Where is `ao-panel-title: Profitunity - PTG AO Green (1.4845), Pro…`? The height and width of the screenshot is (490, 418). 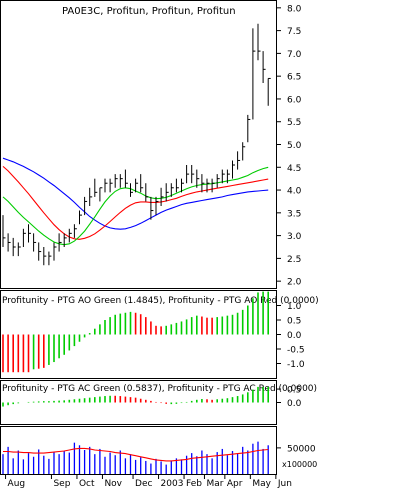 ao-panel-title: Profitunity - PTG AO Green (1.4845), Pro… is located at coordinates (160, 301).